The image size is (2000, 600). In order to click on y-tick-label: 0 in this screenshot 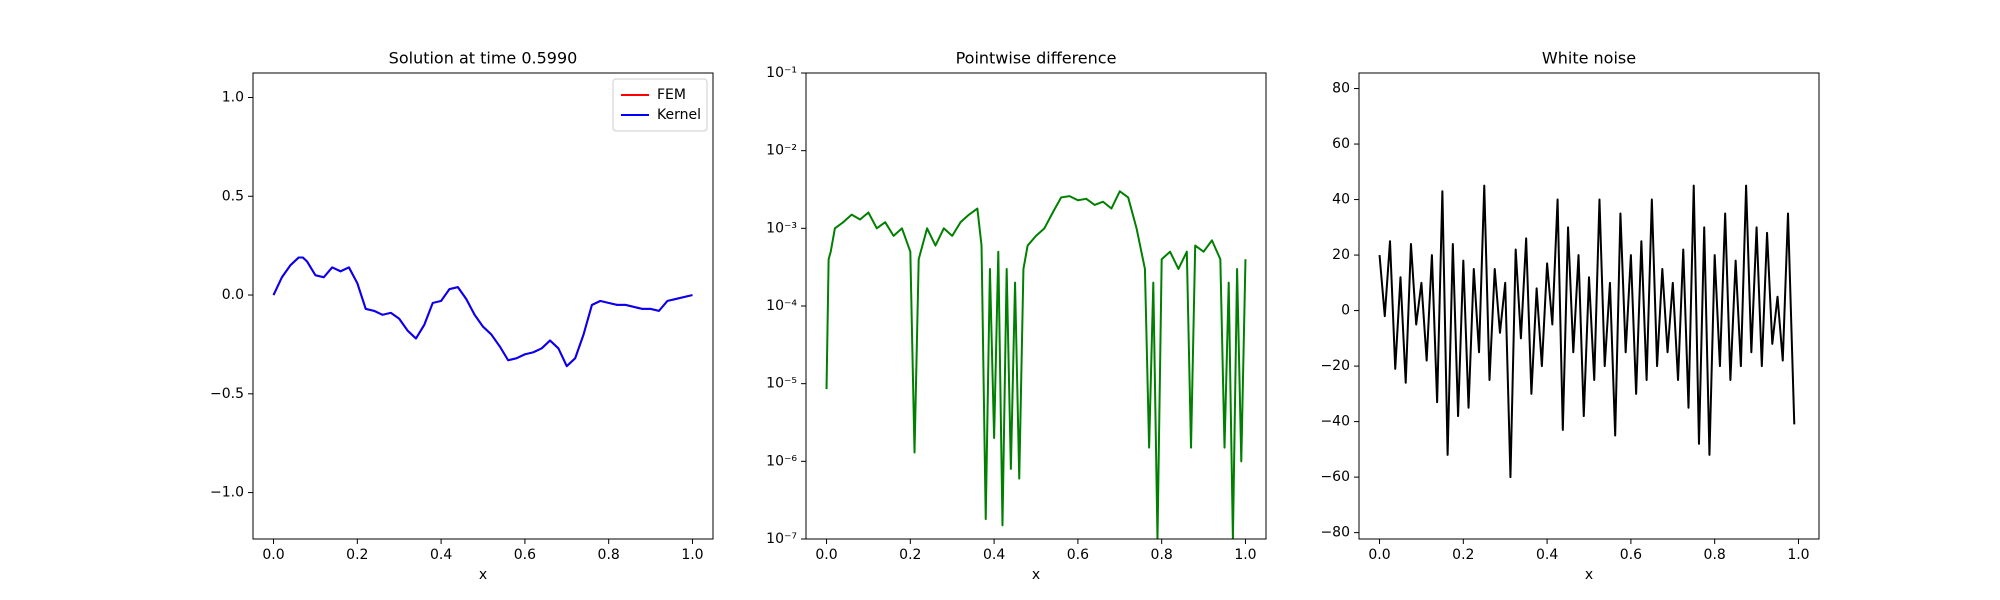, I will do `click(1345, 311)`.